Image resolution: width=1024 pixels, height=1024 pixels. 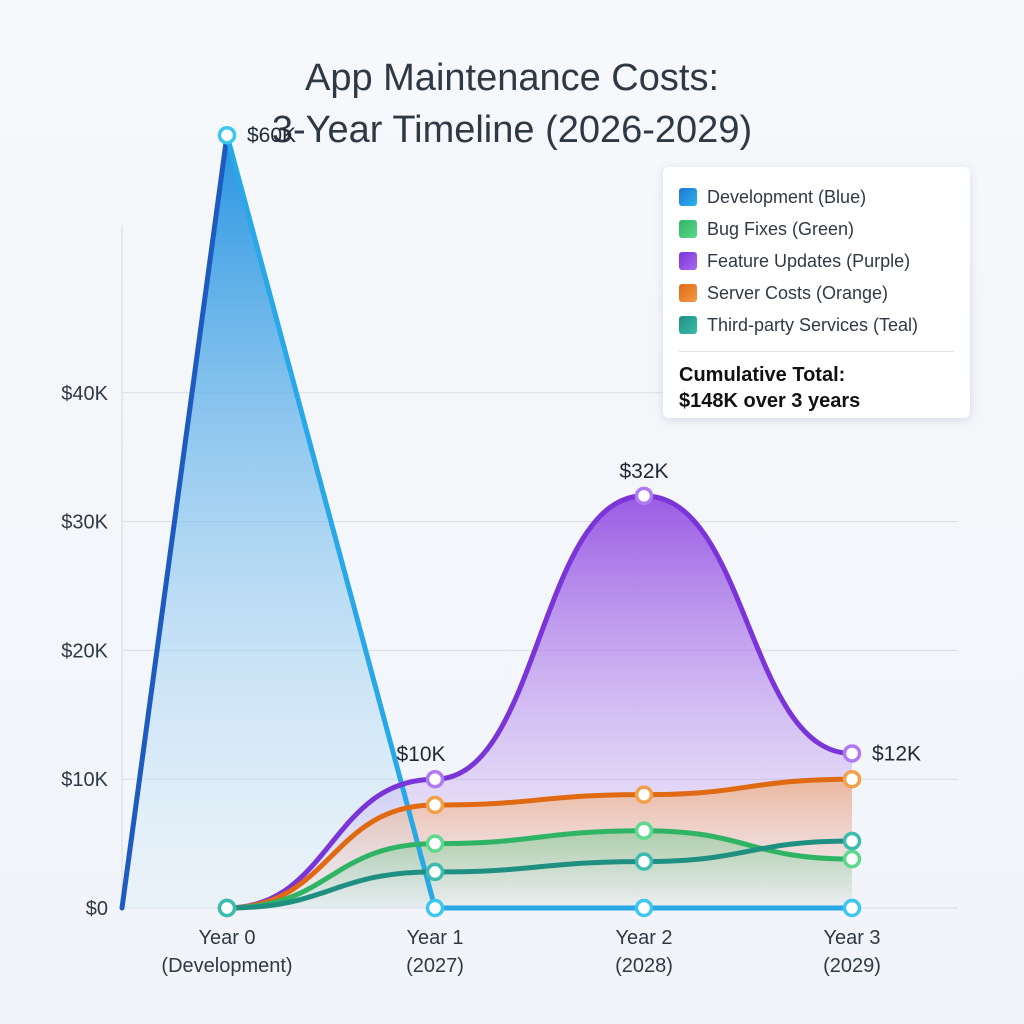 I want to click on x-tick-label: Year 2, so click(x=643, y=938).